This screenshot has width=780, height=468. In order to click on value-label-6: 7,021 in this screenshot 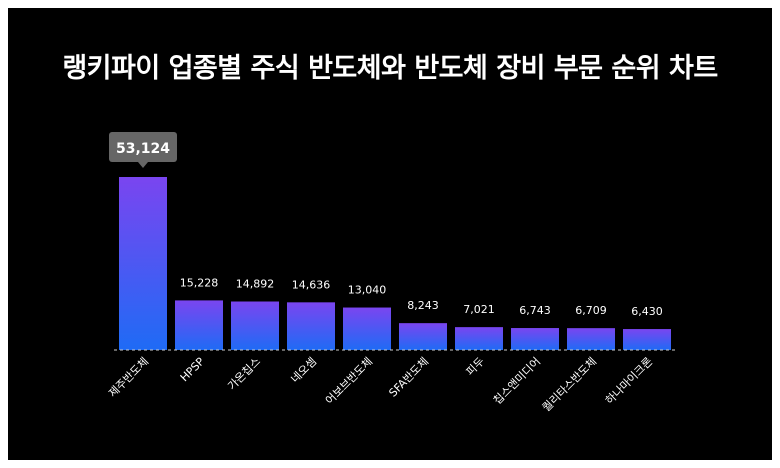, I will do `click(479, 309)`.